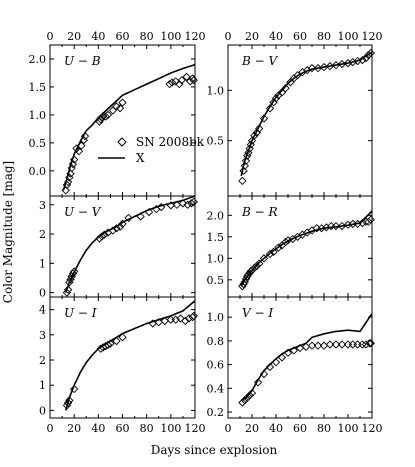  Describe the element at coordinates (216, 215) in the screenshot. I see `y-tick-label: 2.0` at that location.